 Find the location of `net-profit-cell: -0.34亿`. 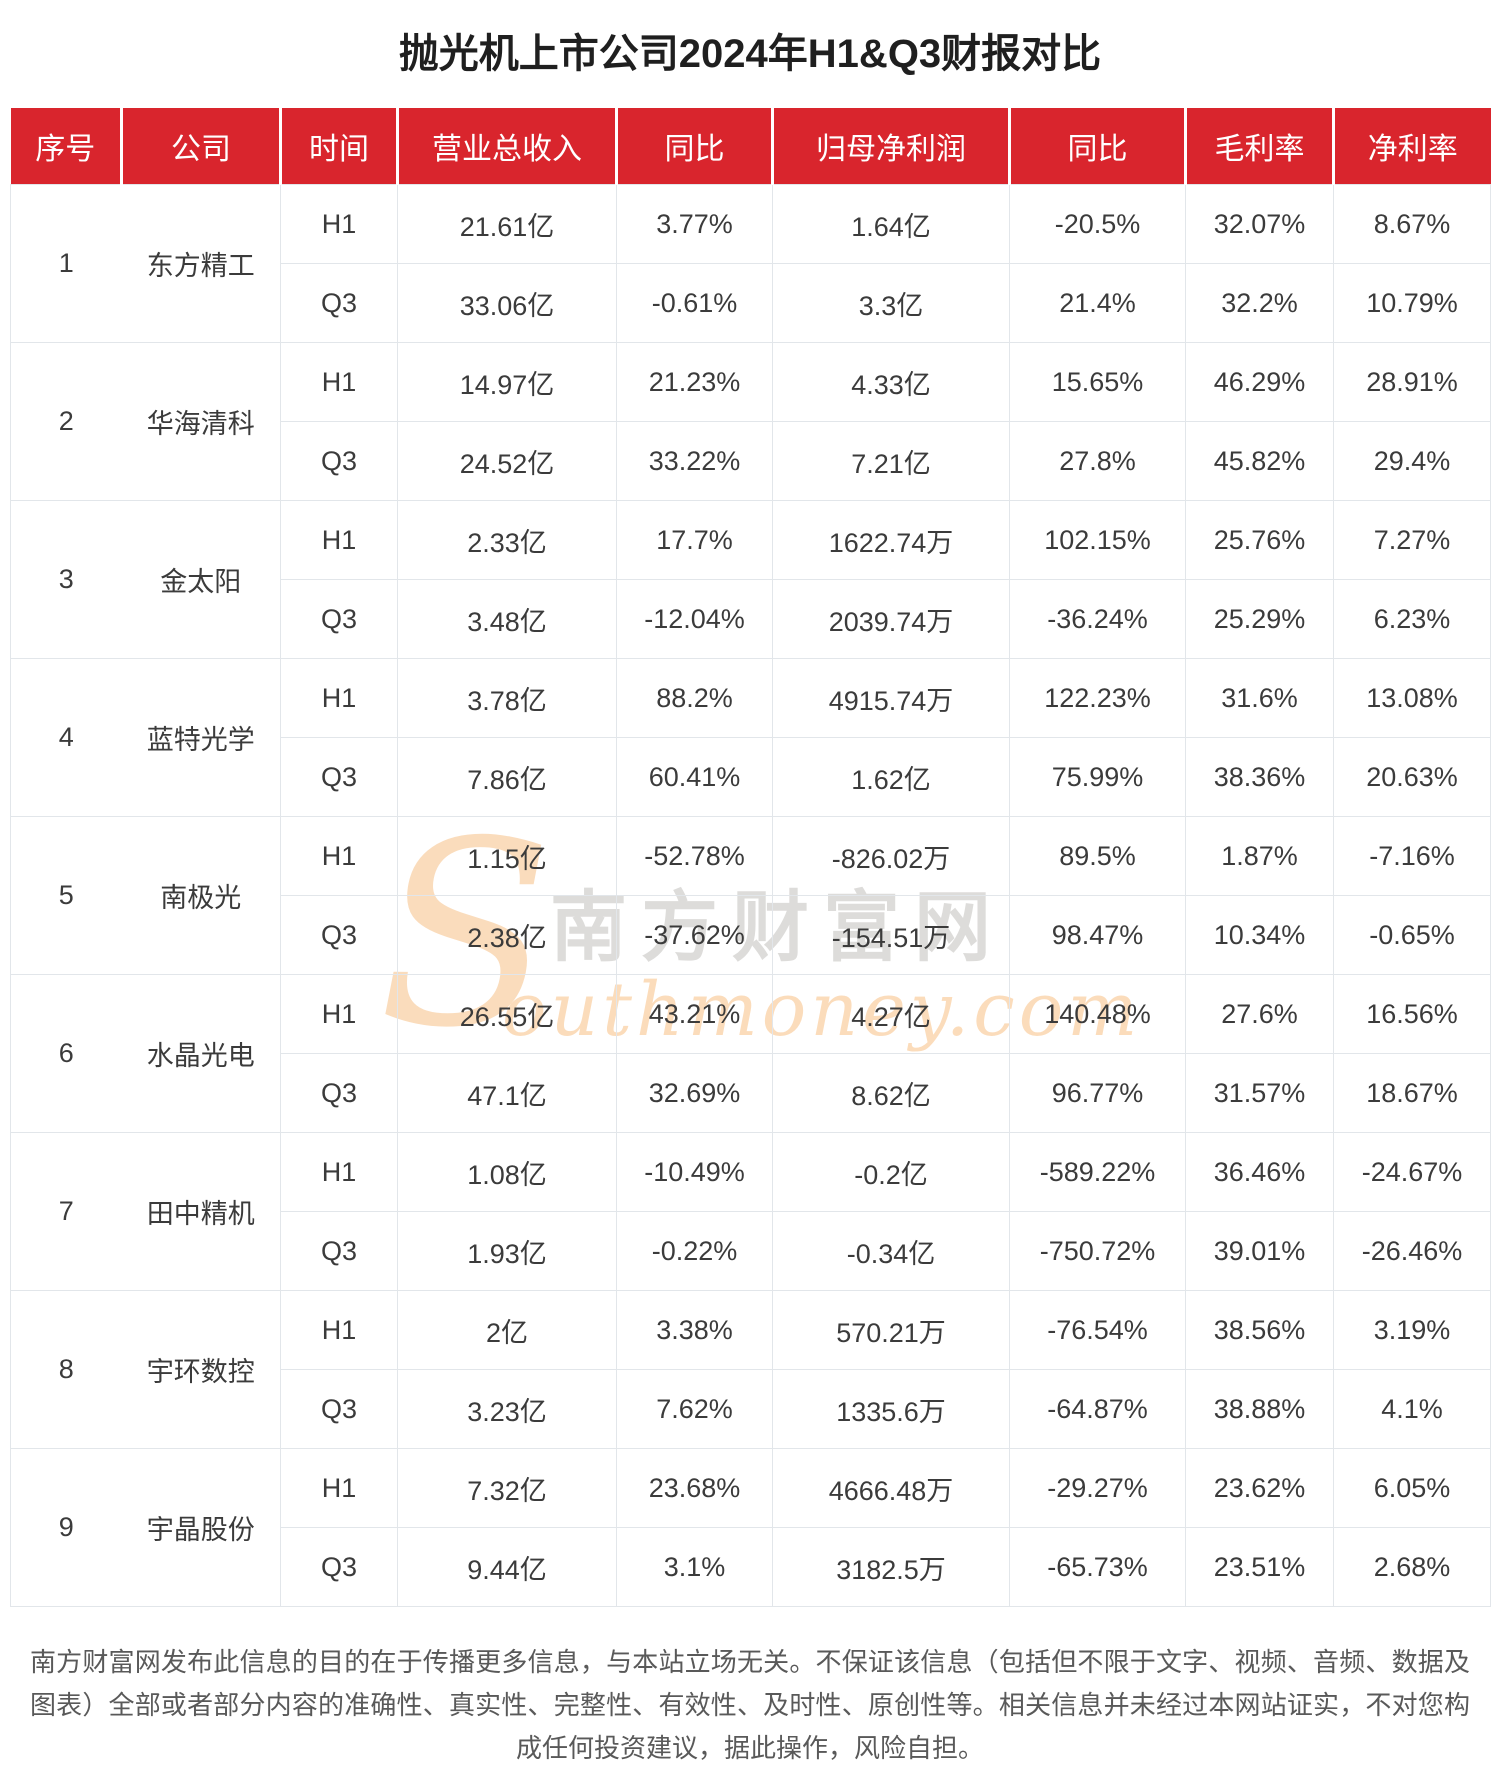

net-profit-cell: -0.34亿 is located at coordinates (891, 1251).